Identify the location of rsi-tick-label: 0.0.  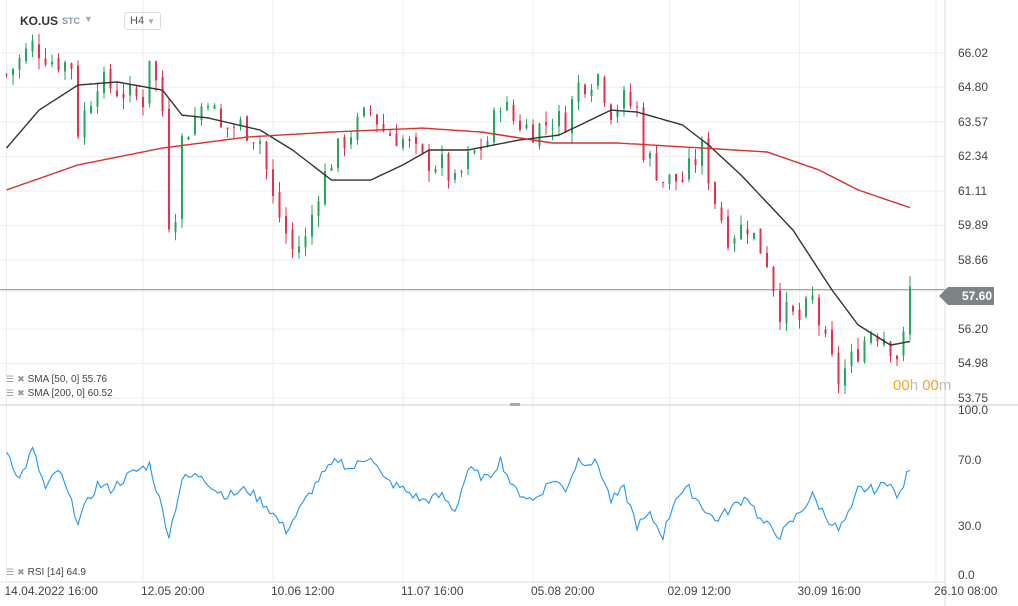
(966, 575).